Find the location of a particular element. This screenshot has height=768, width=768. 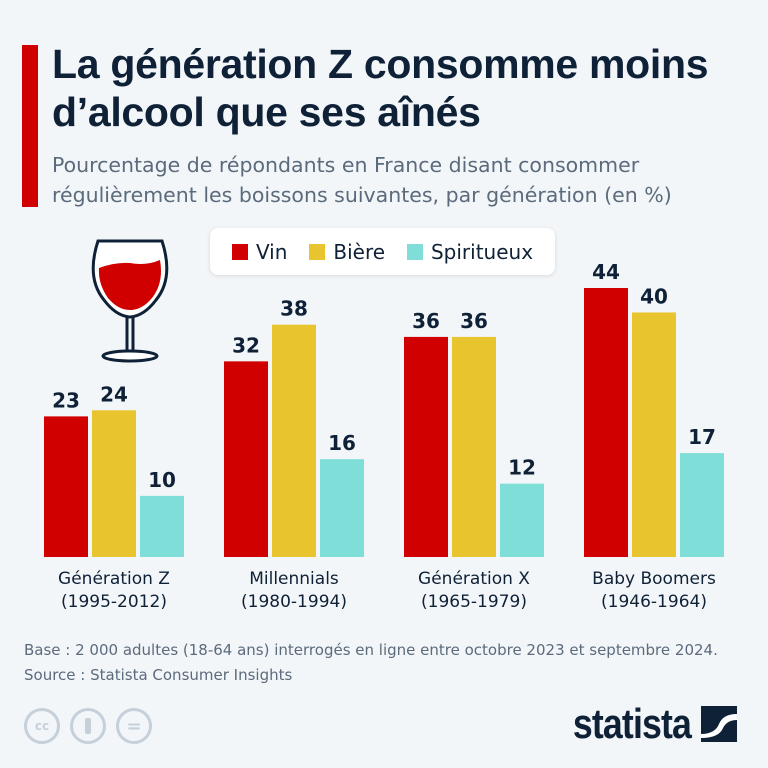

footer-source: Source : Statista Consumer Insights is located at coordinates (158, 675).